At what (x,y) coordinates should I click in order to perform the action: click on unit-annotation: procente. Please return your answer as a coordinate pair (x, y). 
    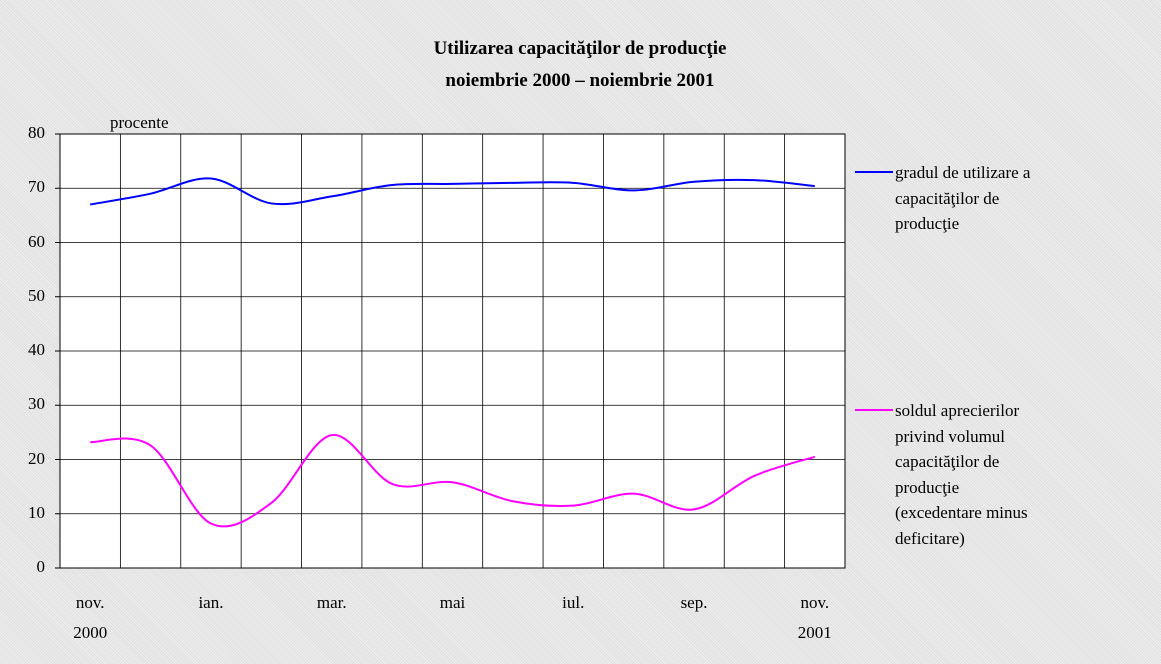
    Looking at the image, I should click on (139, 122).